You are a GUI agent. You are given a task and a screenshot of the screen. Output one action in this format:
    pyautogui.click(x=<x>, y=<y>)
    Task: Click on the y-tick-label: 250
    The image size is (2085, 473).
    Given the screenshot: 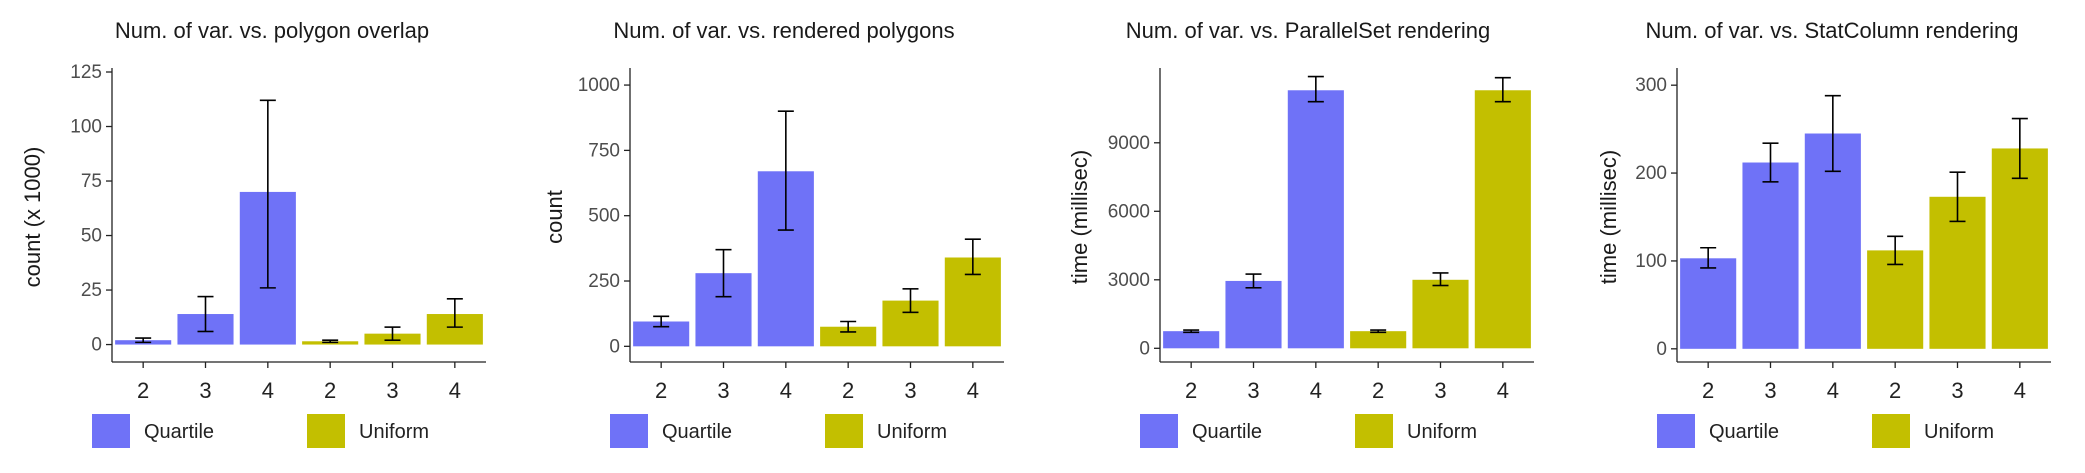 What is the action you would take?
    pyautogui.click(x=604, y=281)
    